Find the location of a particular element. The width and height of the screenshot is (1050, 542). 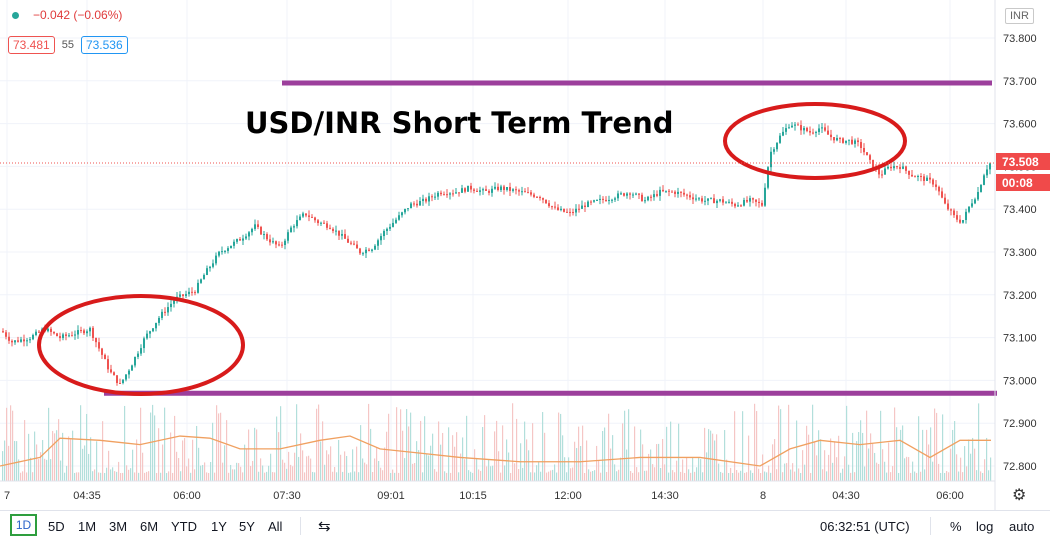

range-6m-button: 6M is located at coordinates (149, 526).